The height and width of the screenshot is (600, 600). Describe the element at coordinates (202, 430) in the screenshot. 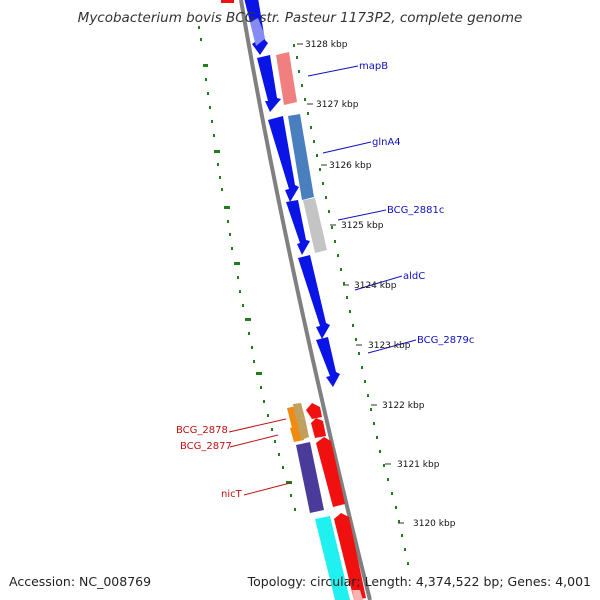

I see `gene-label-BCG_2878: BCG_2878` at that location.